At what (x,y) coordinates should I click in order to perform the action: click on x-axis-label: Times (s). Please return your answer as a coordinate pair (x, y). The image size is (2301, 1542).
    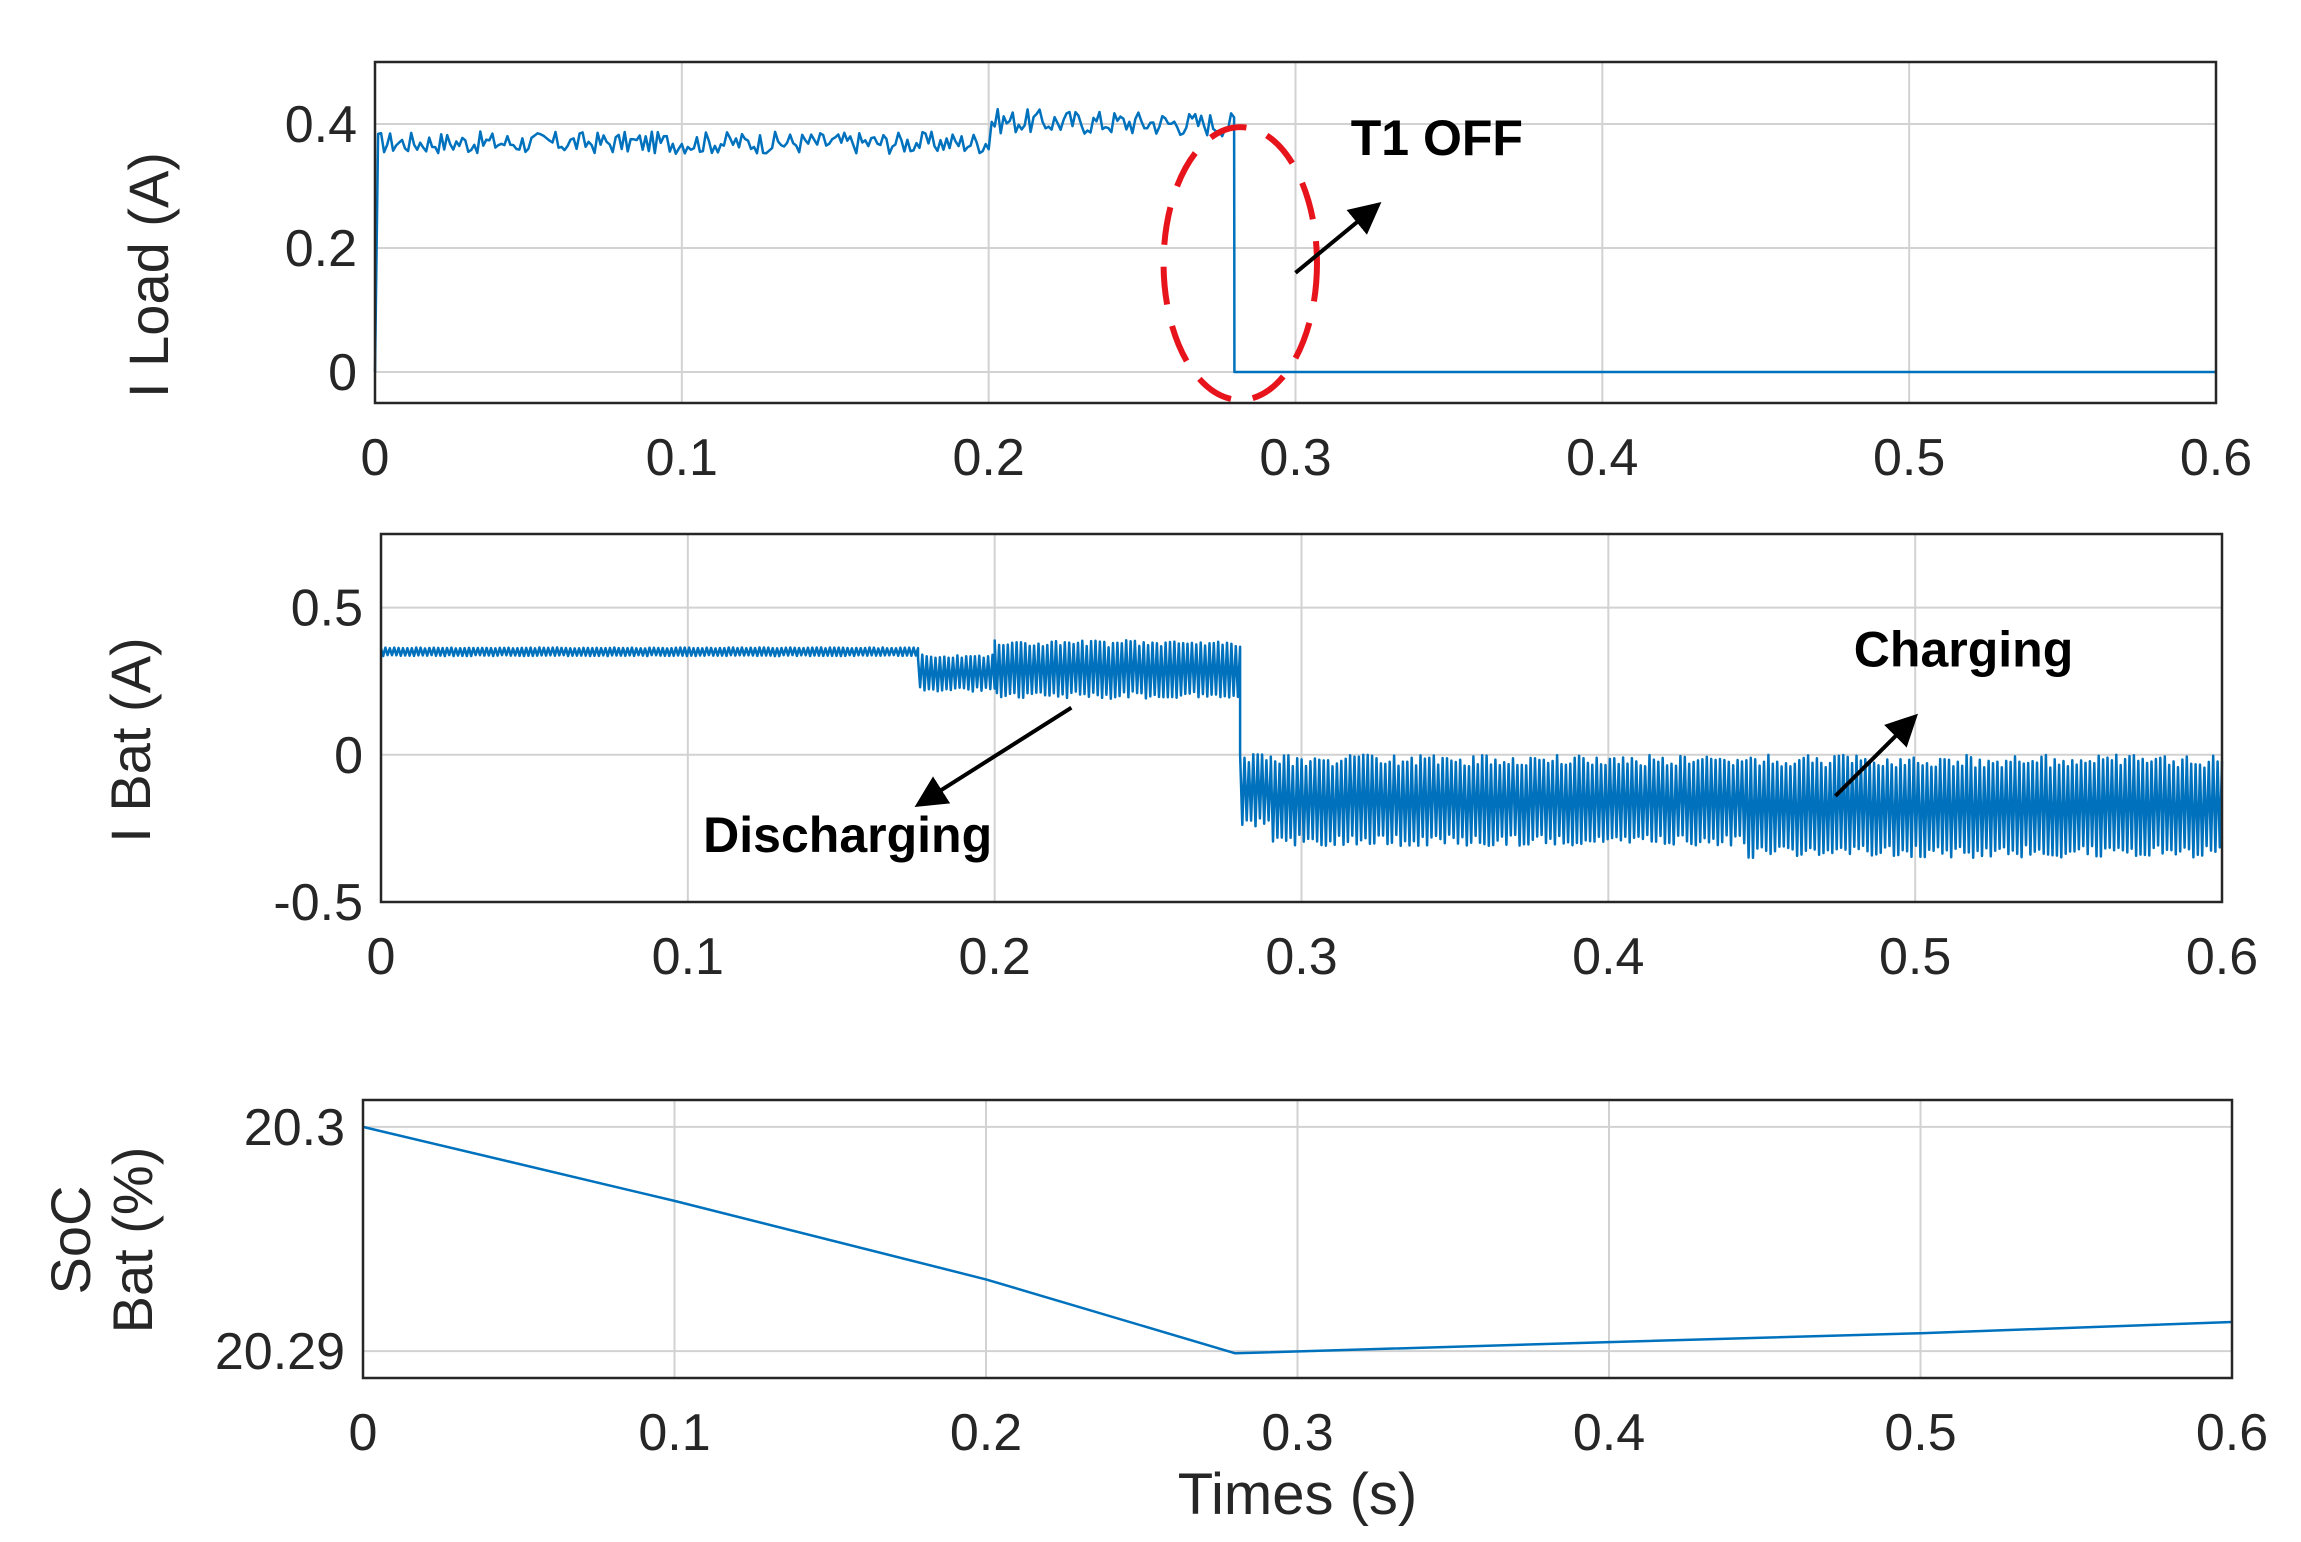
    Looking at the image, I should click on (1297, 1494).